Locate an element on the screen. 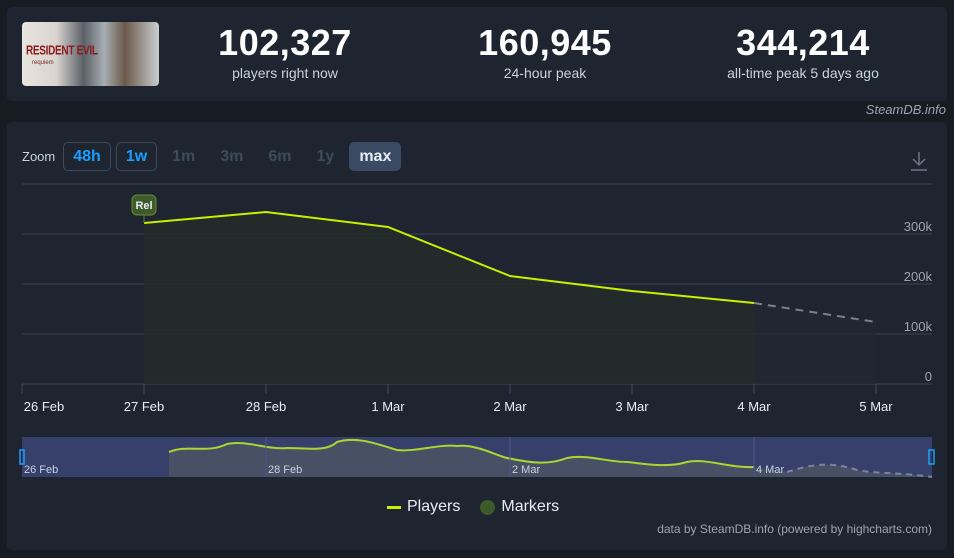 This screenshot has height=558, width=954. y-tick: 0 is located at coordinates (928, 376).